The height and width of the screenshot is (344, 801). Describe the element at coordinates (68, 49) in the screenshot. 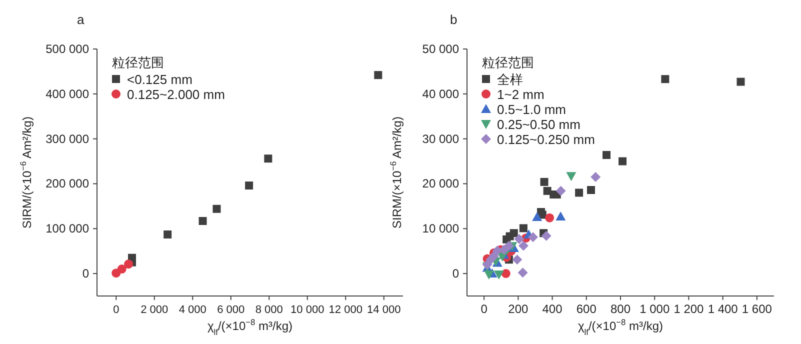

I see `y-tick-label: 500 000` at that location.